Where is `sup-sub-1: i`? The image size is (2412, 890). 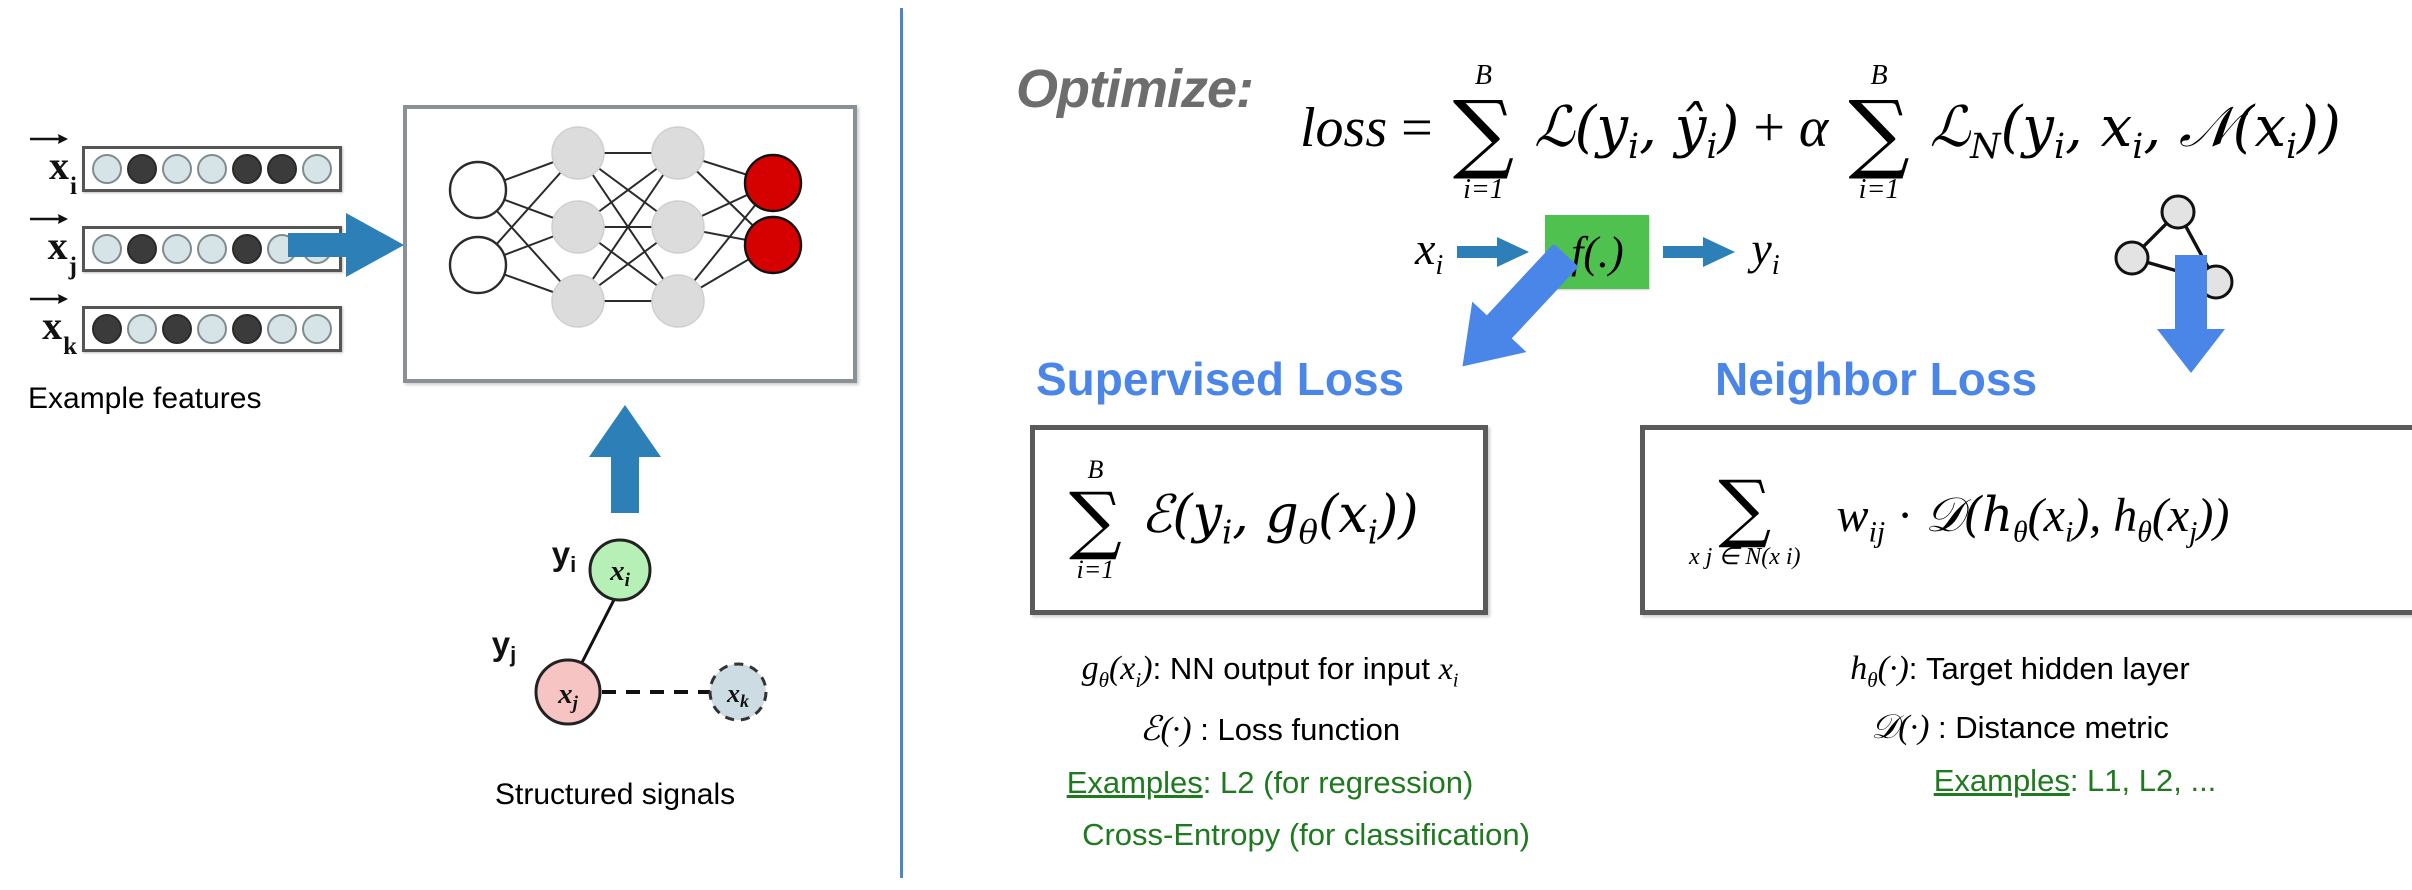
sup-sub-1: i is located at coordinates (1227, 532).